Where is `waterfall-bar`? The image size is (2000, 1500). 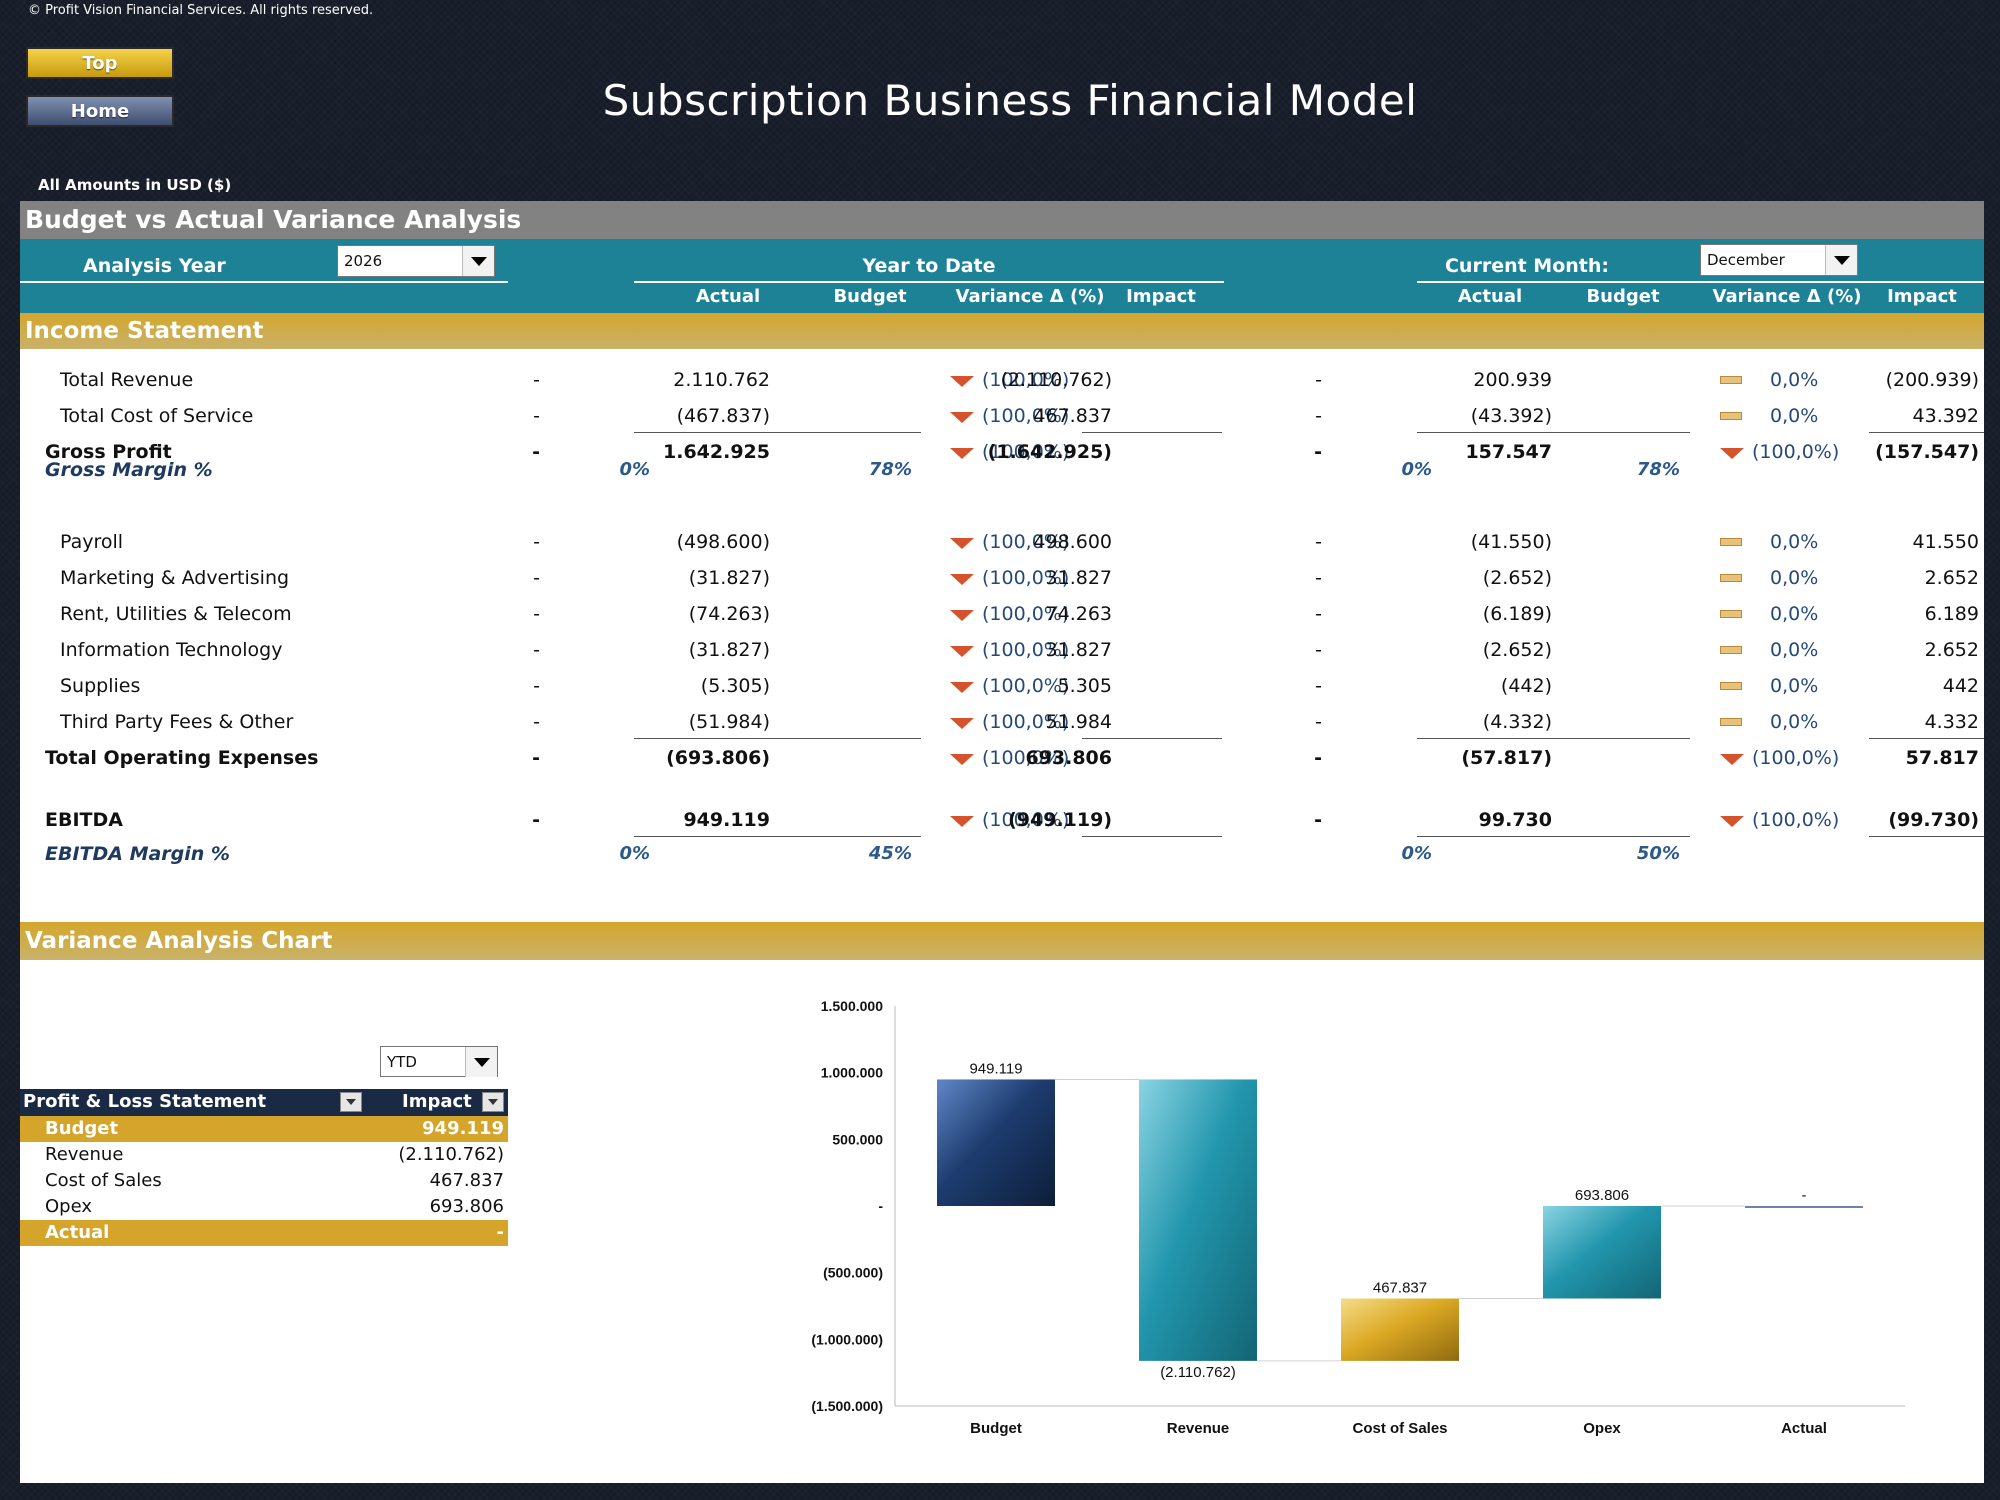
waterfall-bar is located at coordinates (996, 1142).